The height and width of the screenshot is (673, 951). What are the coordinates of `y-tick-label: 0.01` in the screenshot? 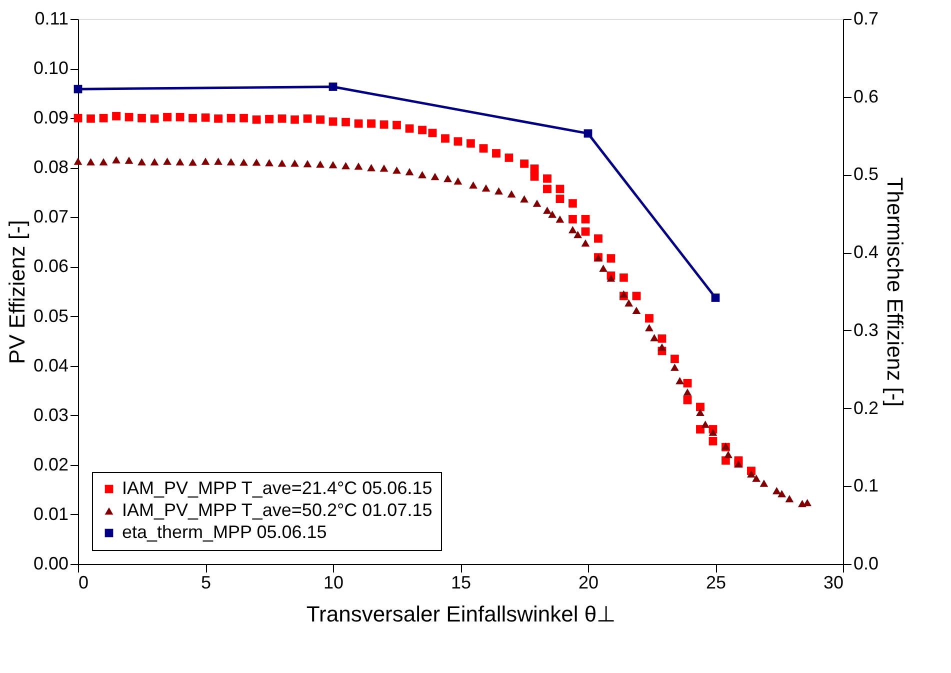 It's located at (50, 514).